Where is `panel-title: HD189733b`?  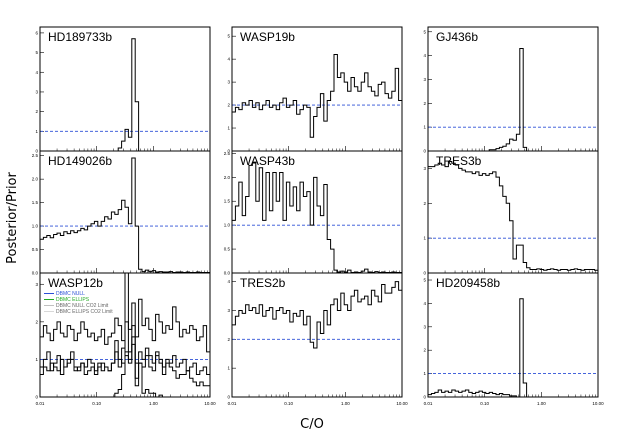
panel-title: HD189733b is located at coordinates (80, 37).